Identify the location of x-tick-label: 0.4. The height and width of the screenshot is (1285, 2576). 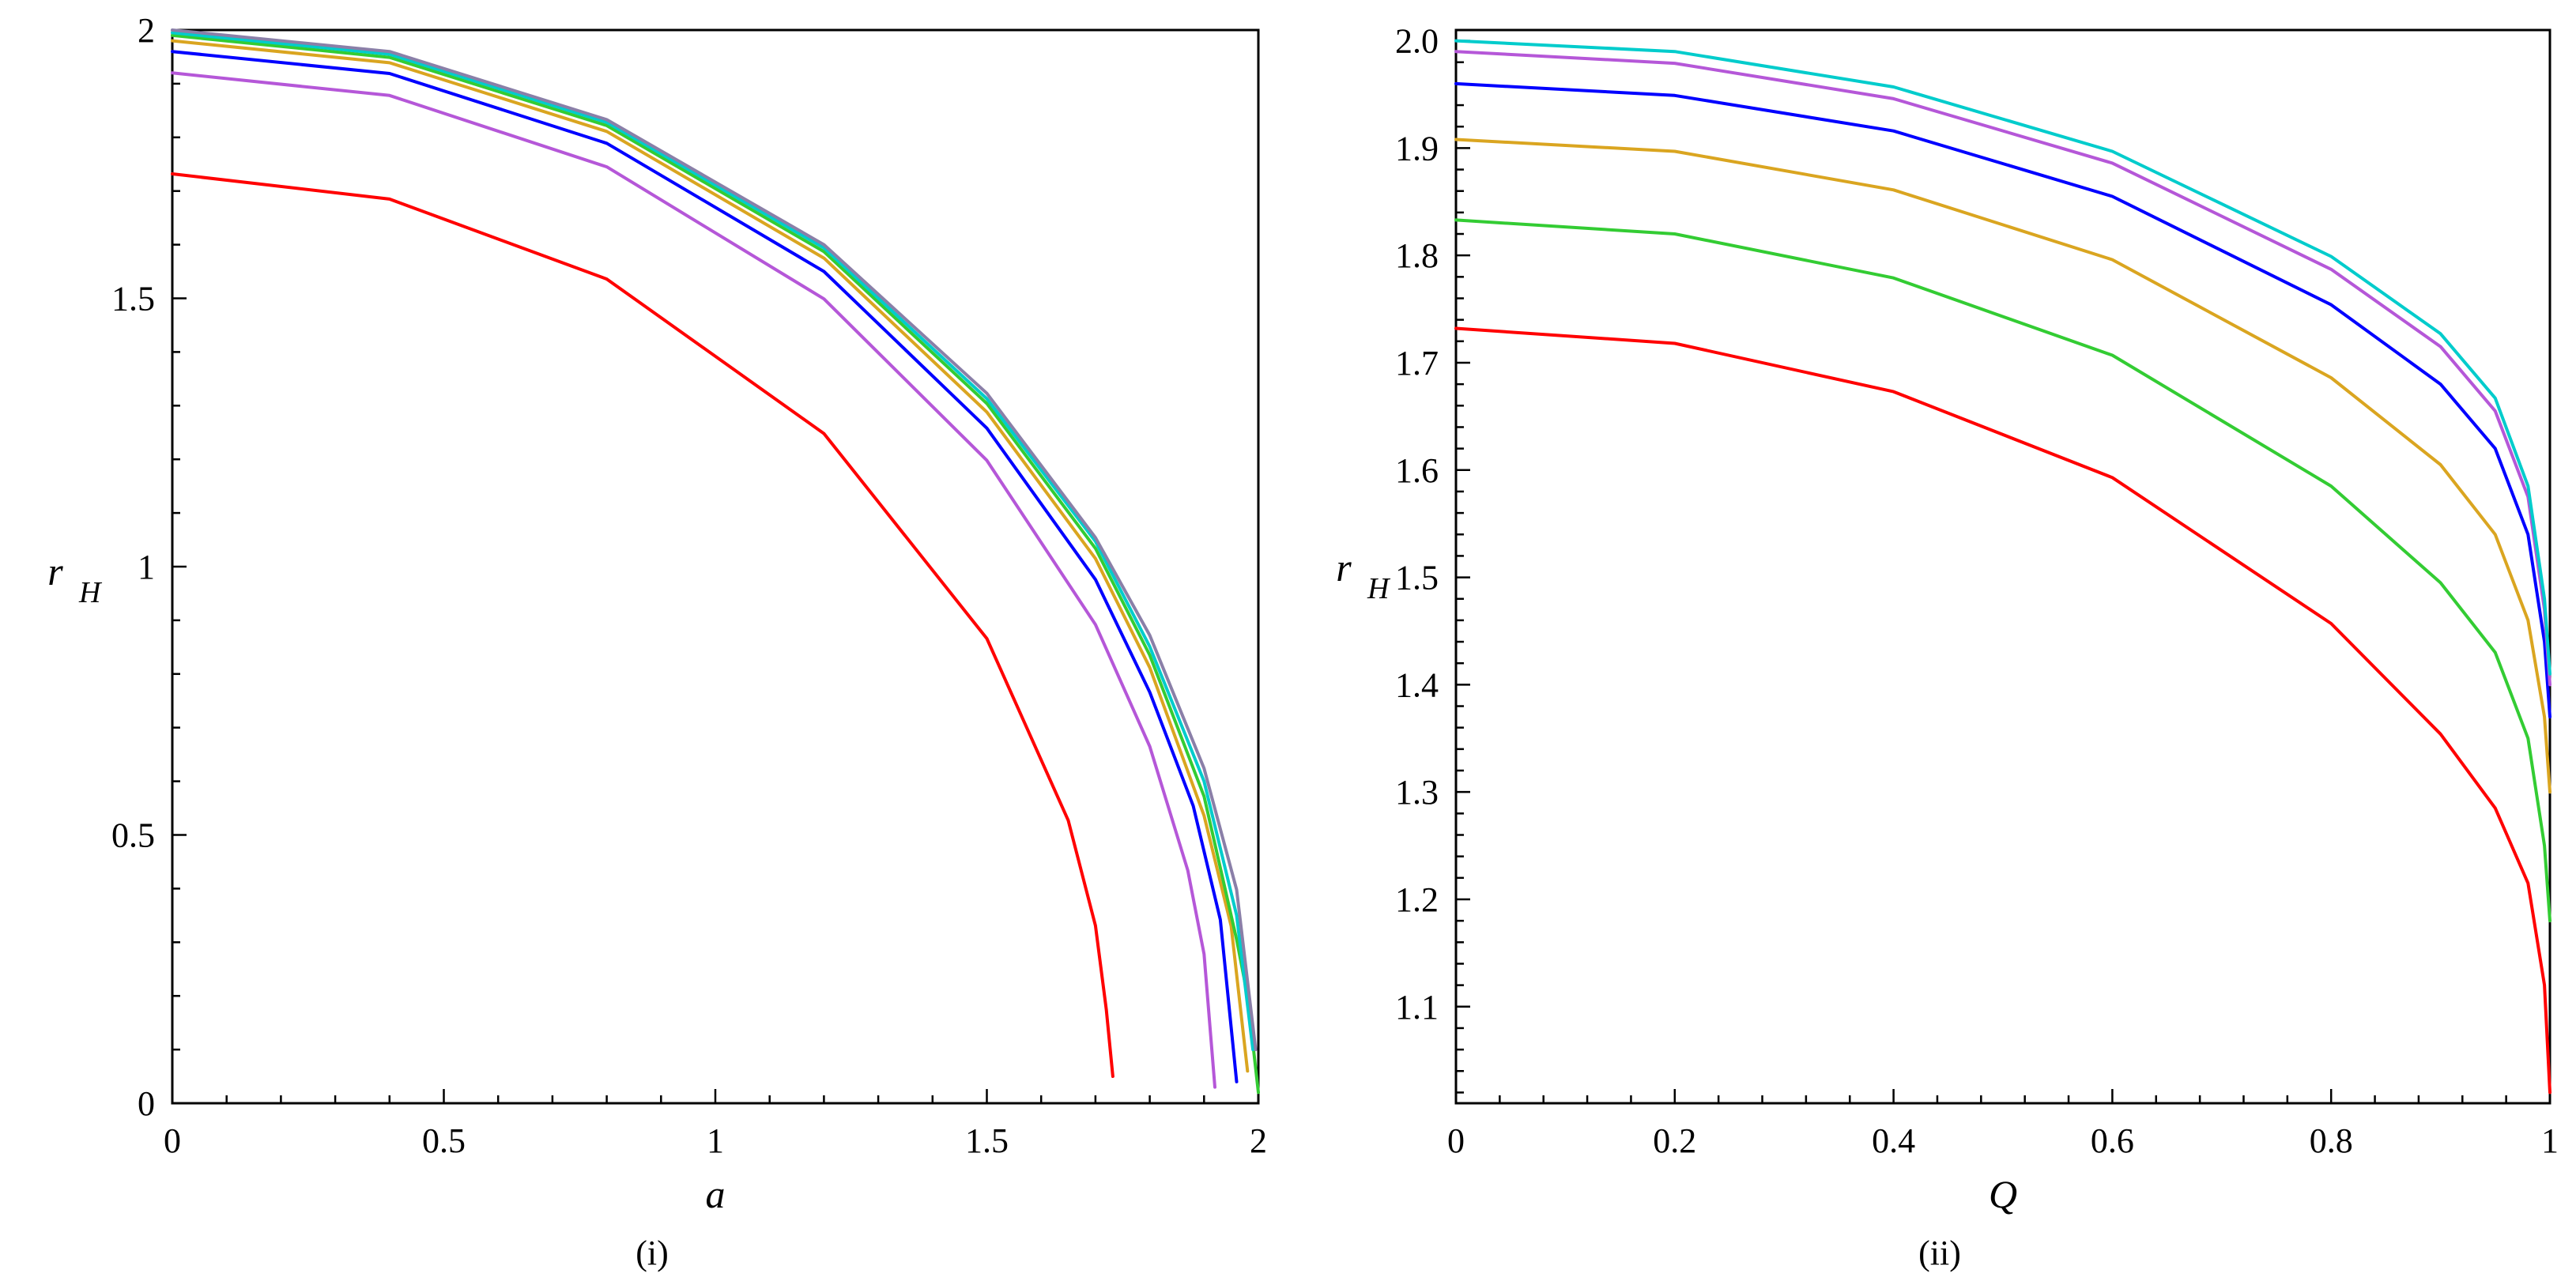
(1893, 1140).